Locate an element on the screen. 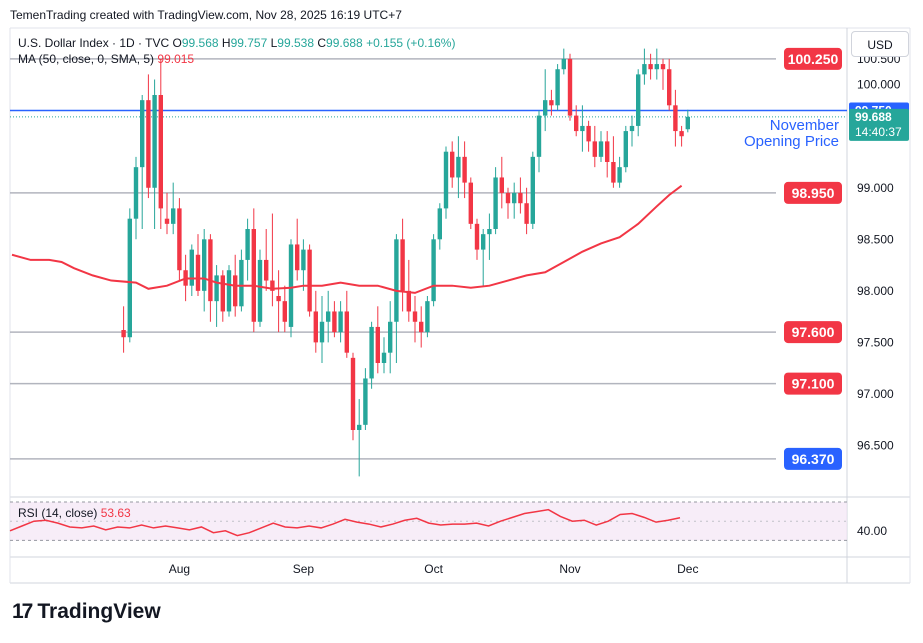 This screenshot has height=643, width=923. rsi-line is located at coordinates (345, 522).